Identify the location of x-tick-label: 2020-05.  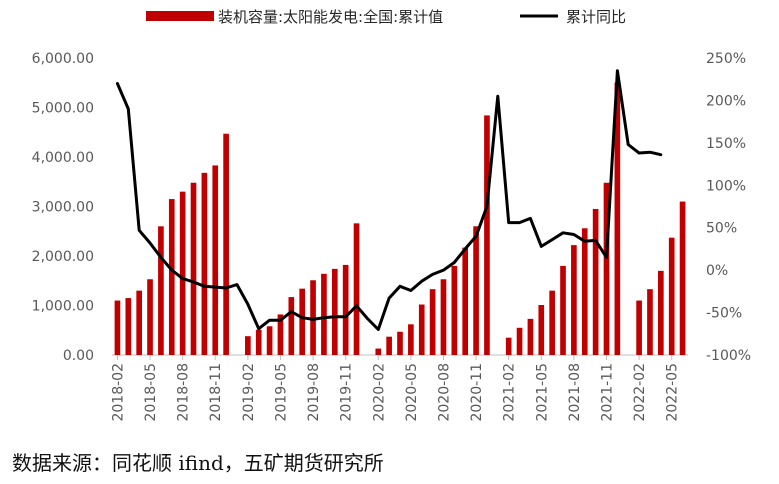
(412, 392).